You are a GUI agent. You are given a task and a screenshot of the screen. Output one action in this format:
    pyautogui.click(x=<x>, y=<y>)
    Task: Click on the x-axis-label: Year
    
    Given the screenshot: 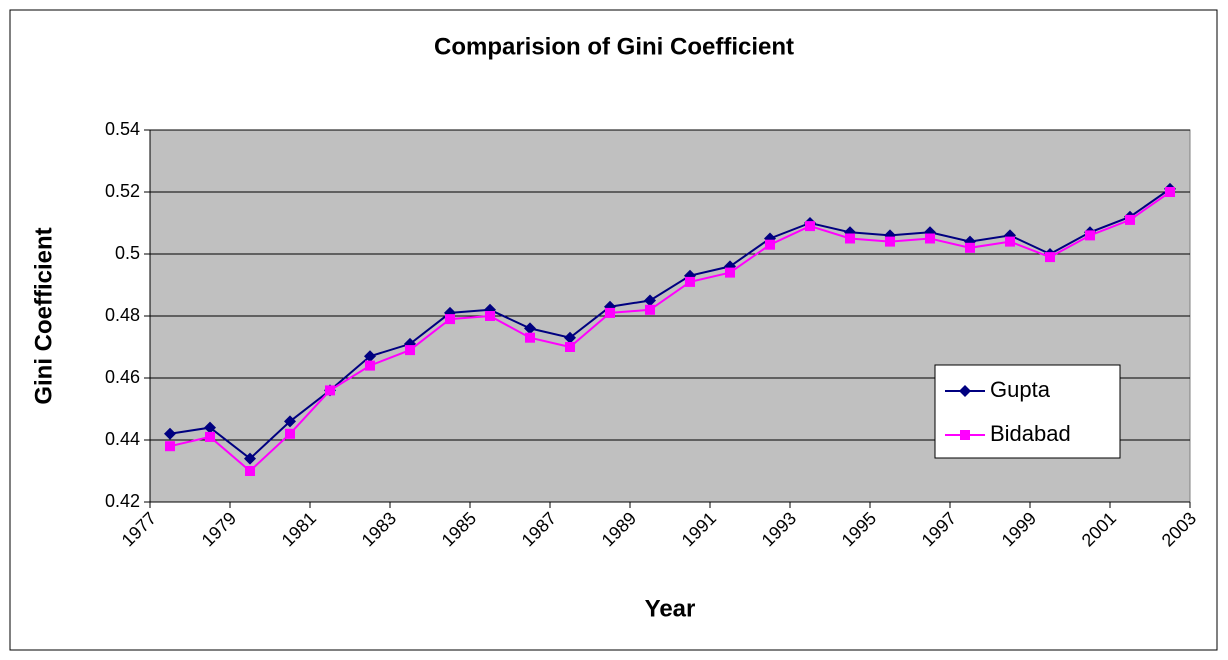 What is the action you would take?
    pyautogui.click(x=670, y=608)
    